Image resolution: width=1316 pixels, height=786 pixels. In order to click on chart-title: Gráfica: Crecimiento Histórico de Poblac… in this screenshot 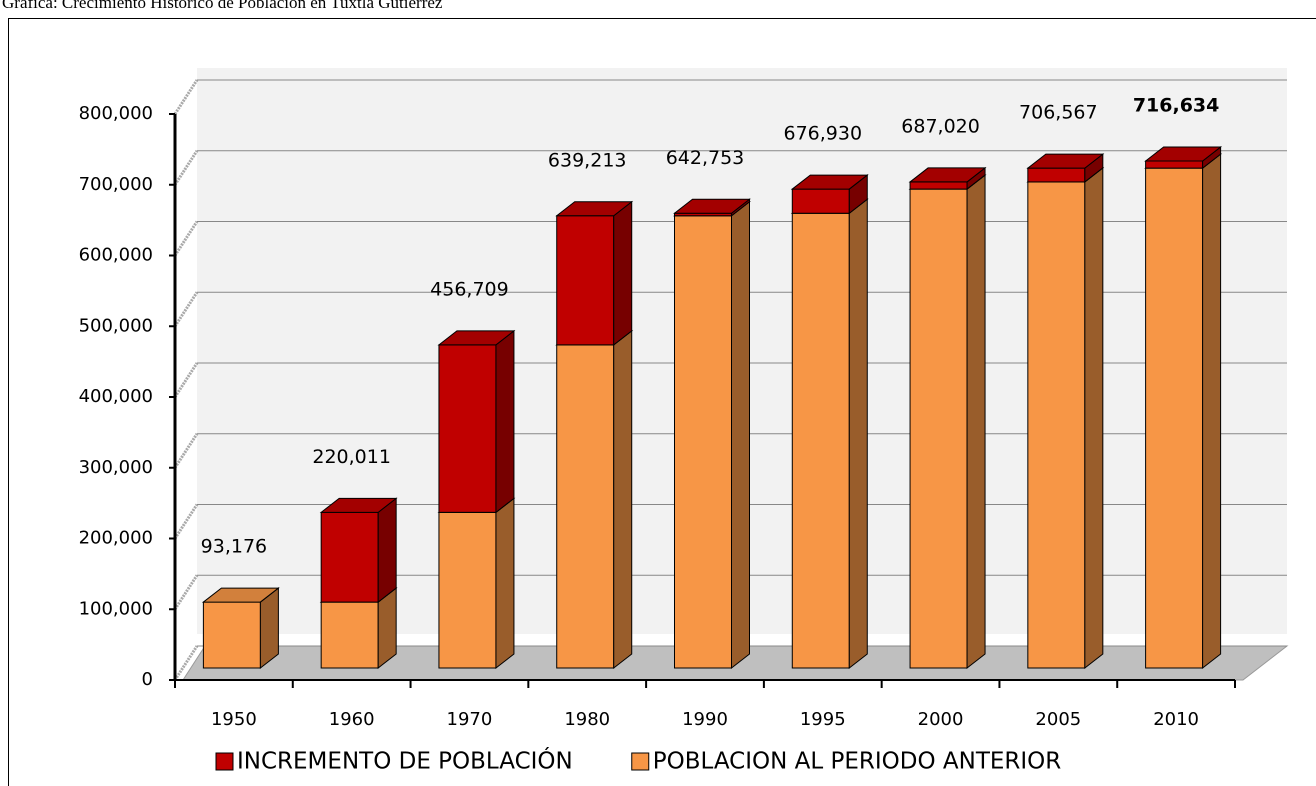, I will do `click(222, 6)`.